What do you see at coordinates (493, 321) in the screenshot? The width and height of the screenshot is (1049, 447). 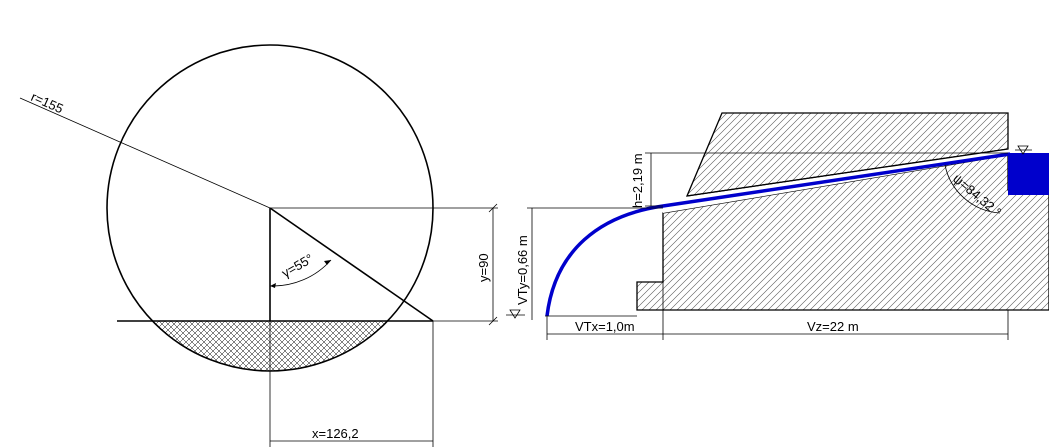 I see `y-tick-bottom` at bounding box center [493, 321].